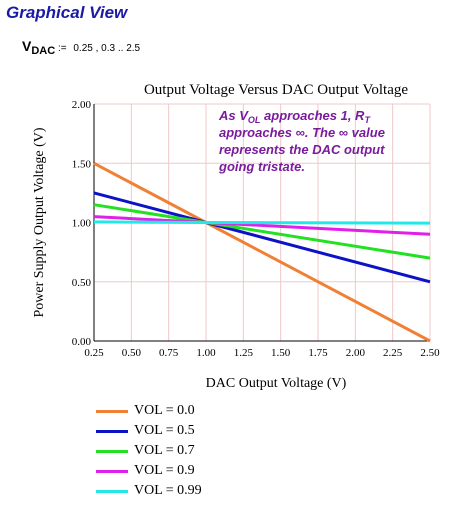  I want to click on x-tick-label: 0.50, so click(132, 353).